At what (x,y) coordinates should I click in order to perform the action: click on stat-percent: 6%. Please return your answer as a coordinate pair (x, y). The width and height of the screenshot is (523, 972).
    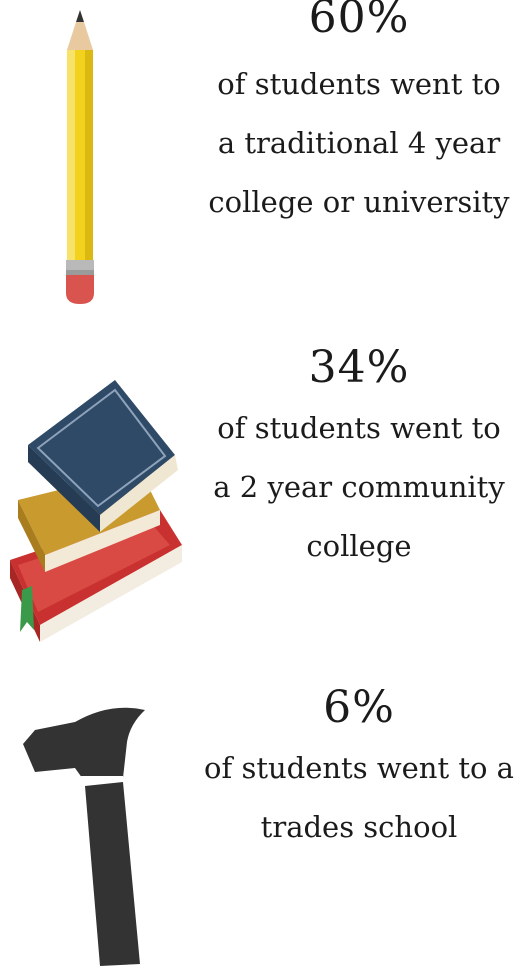
    Looking at the image, I should click on (359, 707).